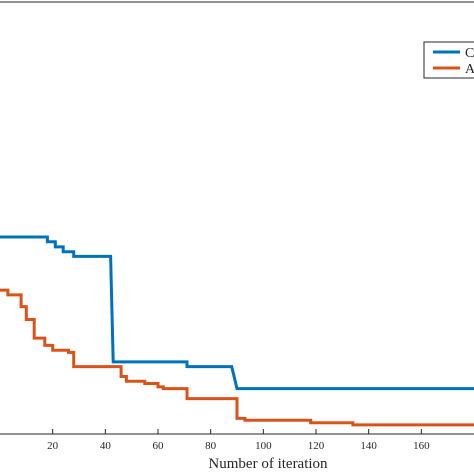 This screenshot has height=474, width=474. What do you see at coordinates (316, 446) in the screenshot?
I see `x-tick-label-120: 120` at bounding box center [316, 446].